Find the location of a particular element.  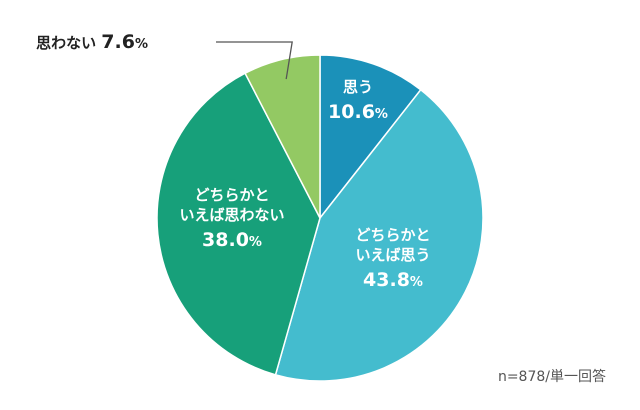

slice-label-4: 思わない 7.6% is located at coordinates (164, 55).